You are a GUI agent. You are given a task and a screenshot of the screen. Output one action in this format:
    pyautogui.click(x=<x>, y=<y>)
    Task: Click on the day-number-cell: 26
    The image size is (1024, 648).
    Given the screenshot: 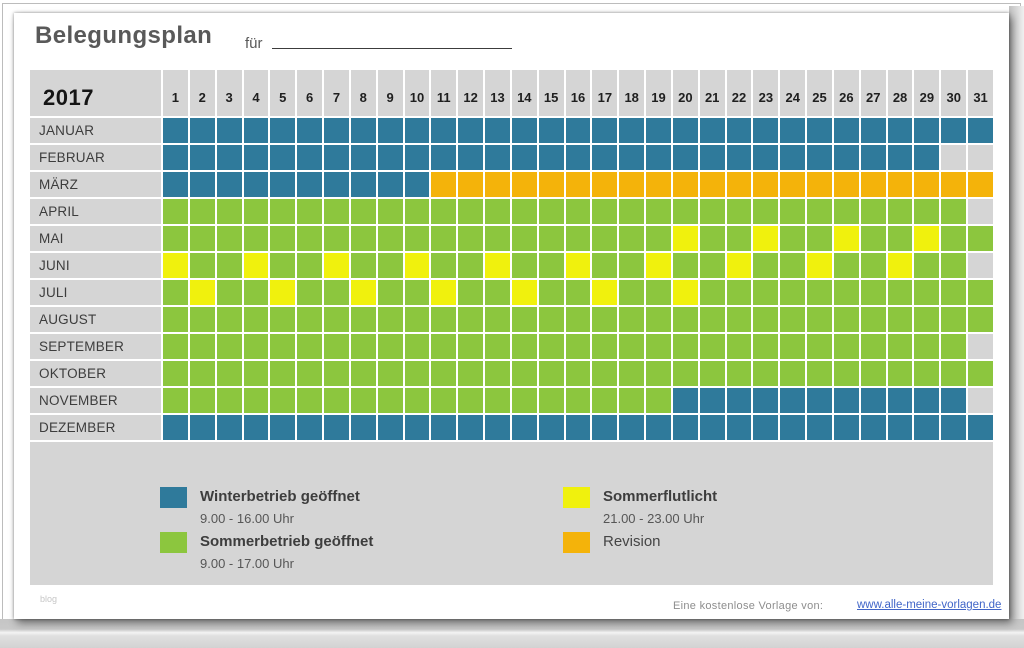 What is the action you would take?
    pyautogui.click(x=846, y=93)
    